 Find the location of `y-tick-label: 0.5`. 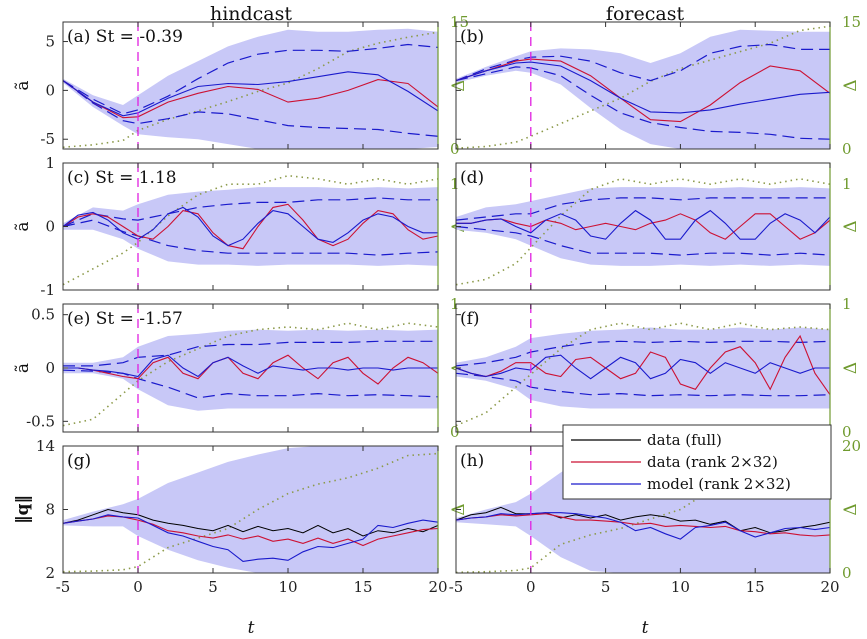

y-tick-label: 0.5 is located at coordinates (43, 315).